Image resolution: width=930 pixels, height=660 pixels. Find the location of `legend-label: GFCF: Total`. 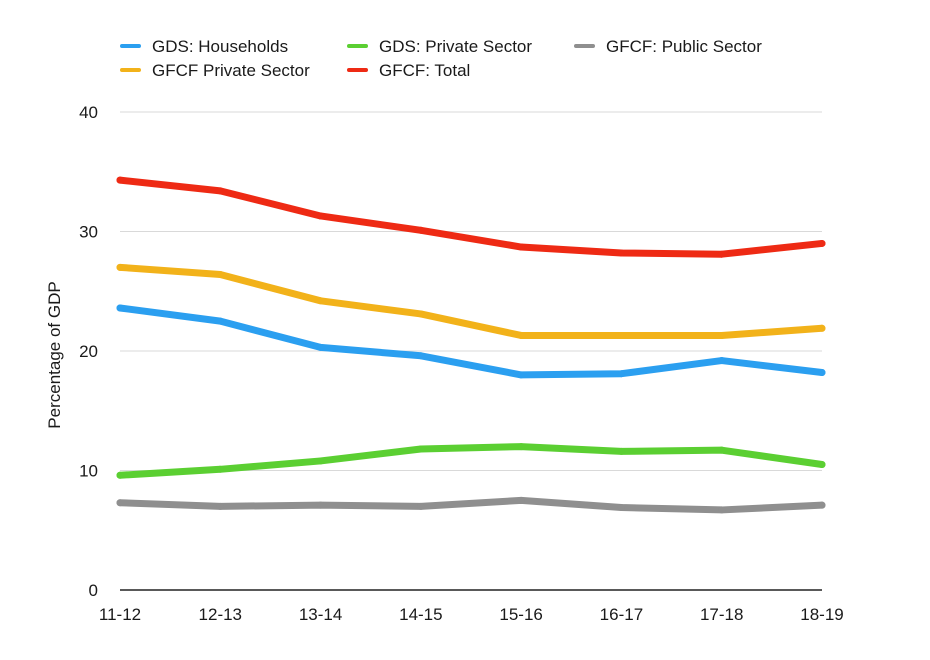

legend-label: GFCF: Total is located at coordinates (424, 70).